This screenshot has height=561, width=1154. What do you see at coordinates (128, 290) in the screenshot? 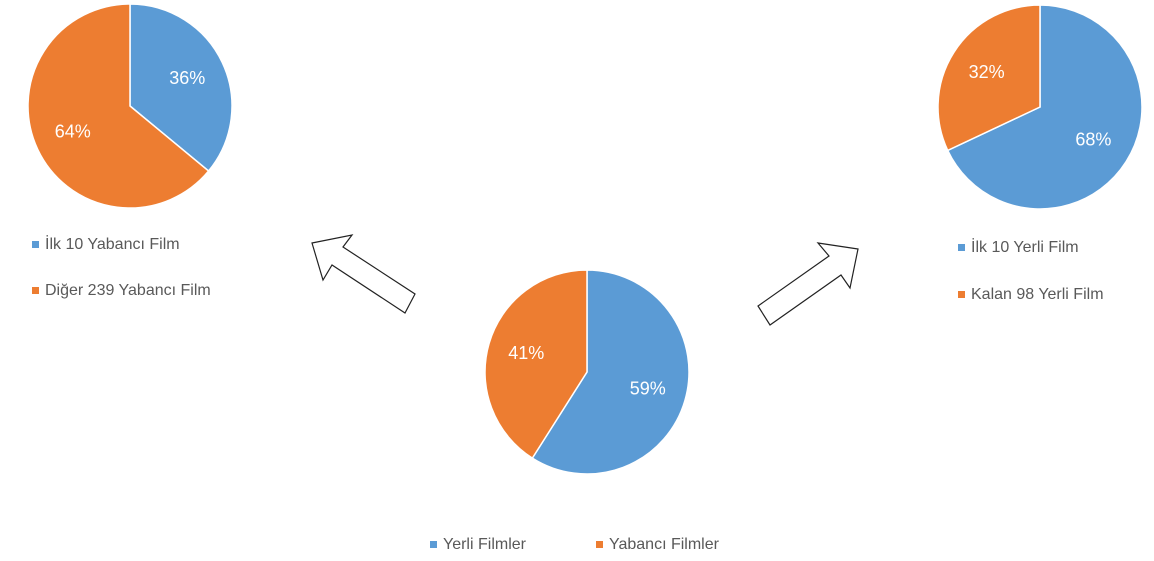
I see `legend-label: Diğer 239 Yabancı Film` at bounding box center [128, 290].